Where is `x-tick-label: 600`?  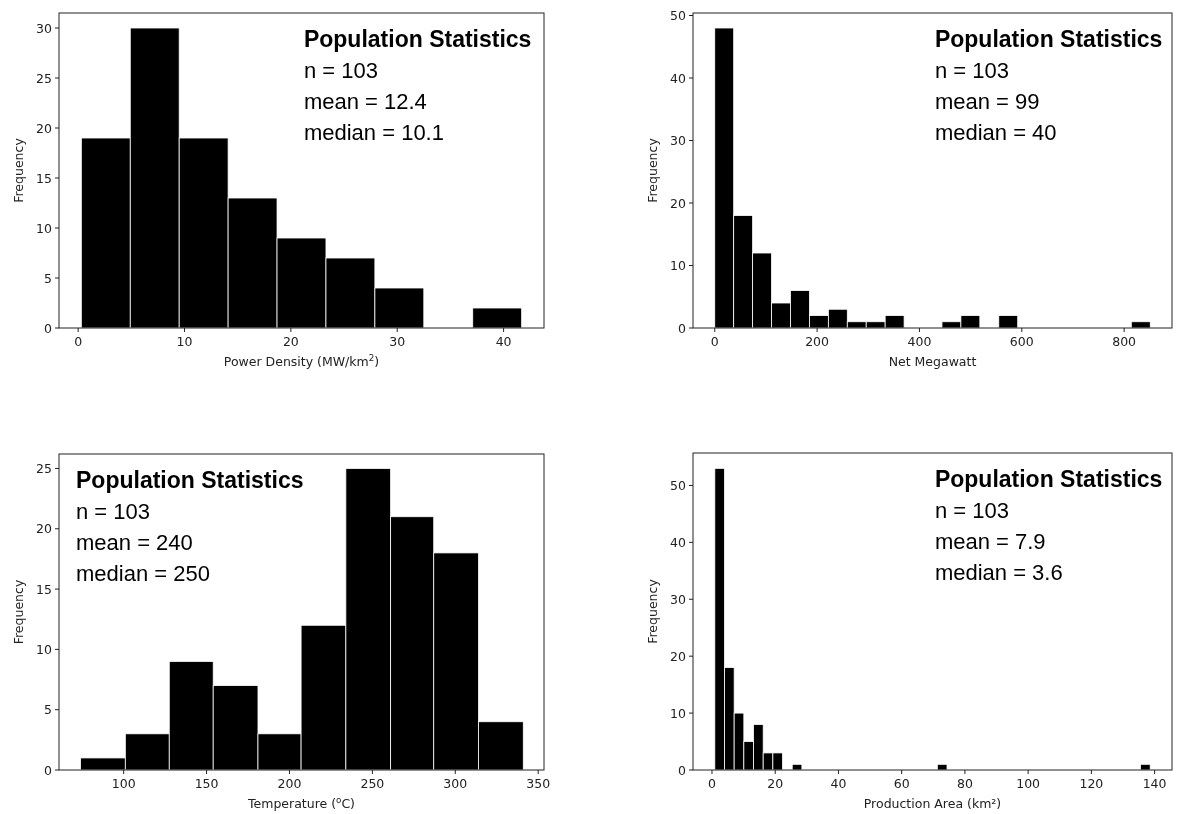 x-tick-label: 600 is located at coordinates (1021, 341).